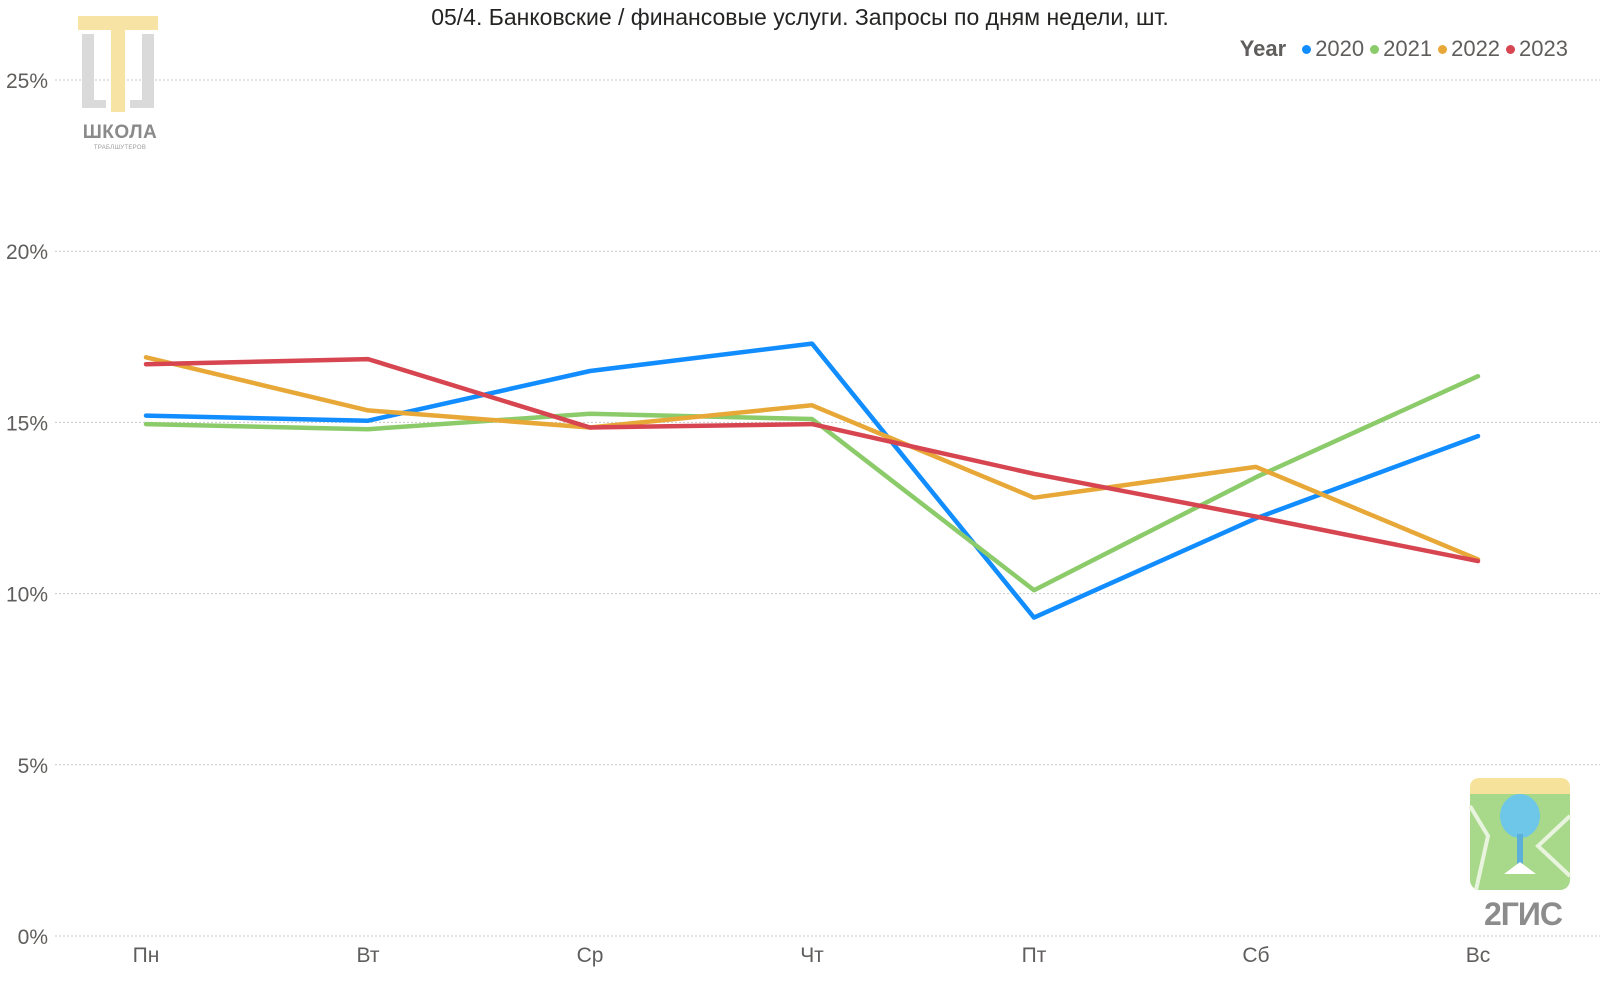  I want to click on x-tick-label: Вс, so click(1478, 955).